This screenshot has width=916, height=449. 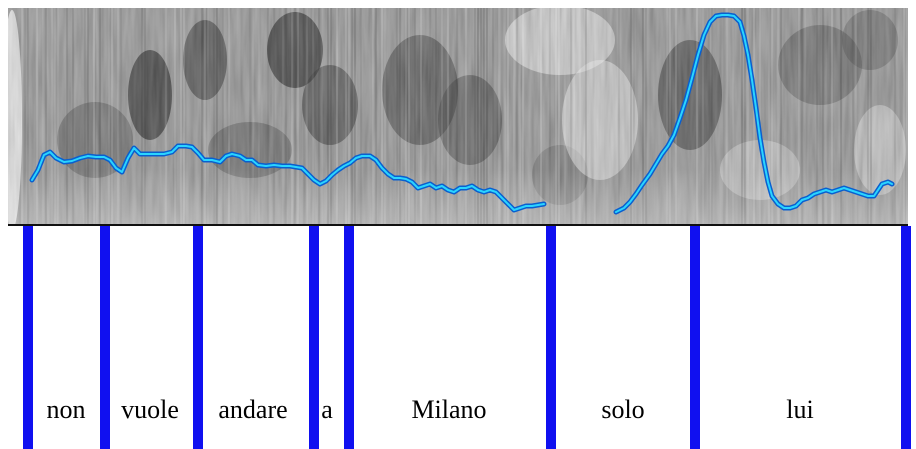 What do you see at coordinates (66, 409) in the screenshot?
I see `word-label-non: non` at bounding box center [66, 409].